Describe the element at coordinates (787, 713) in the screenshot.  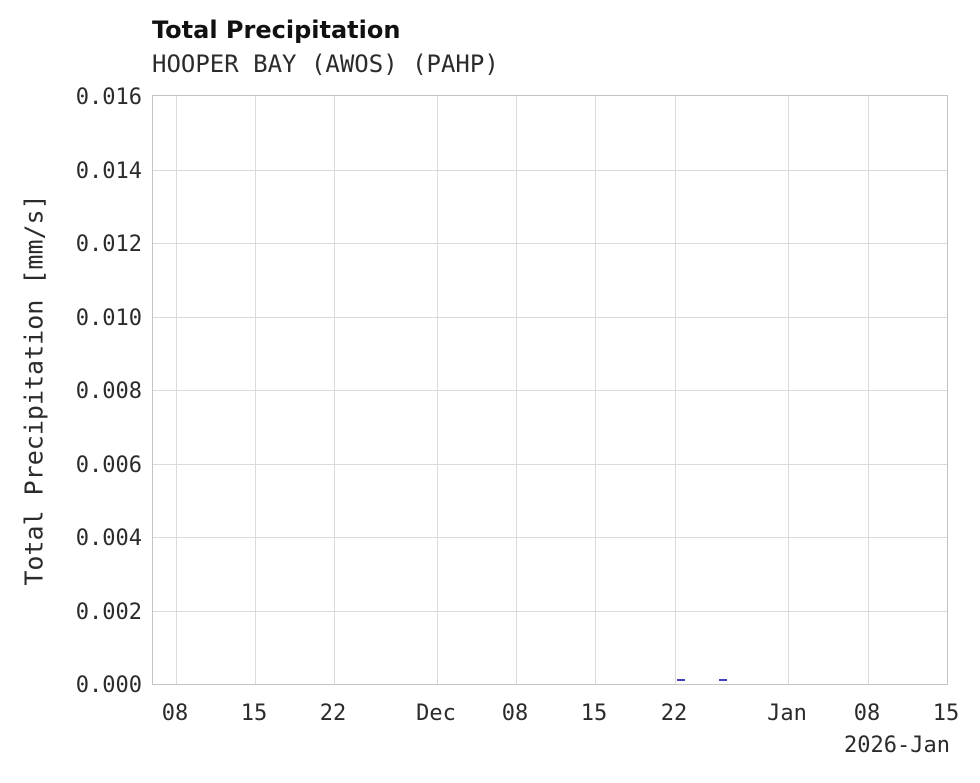
I see `x-tick-label: Jan` at that location.